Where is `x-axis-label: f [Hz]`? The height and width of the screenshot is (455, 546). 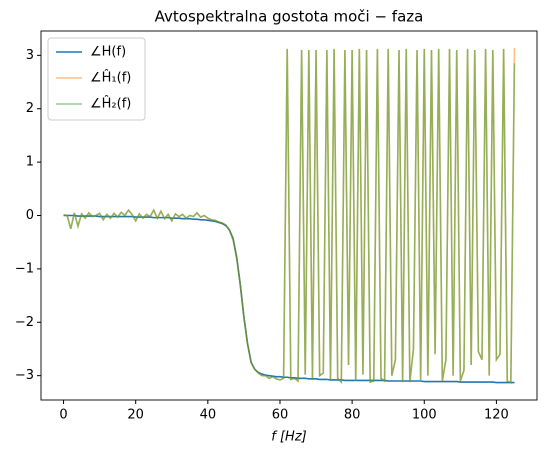
x-axis-label: f [Hz] is located at coordinates (288, 437).